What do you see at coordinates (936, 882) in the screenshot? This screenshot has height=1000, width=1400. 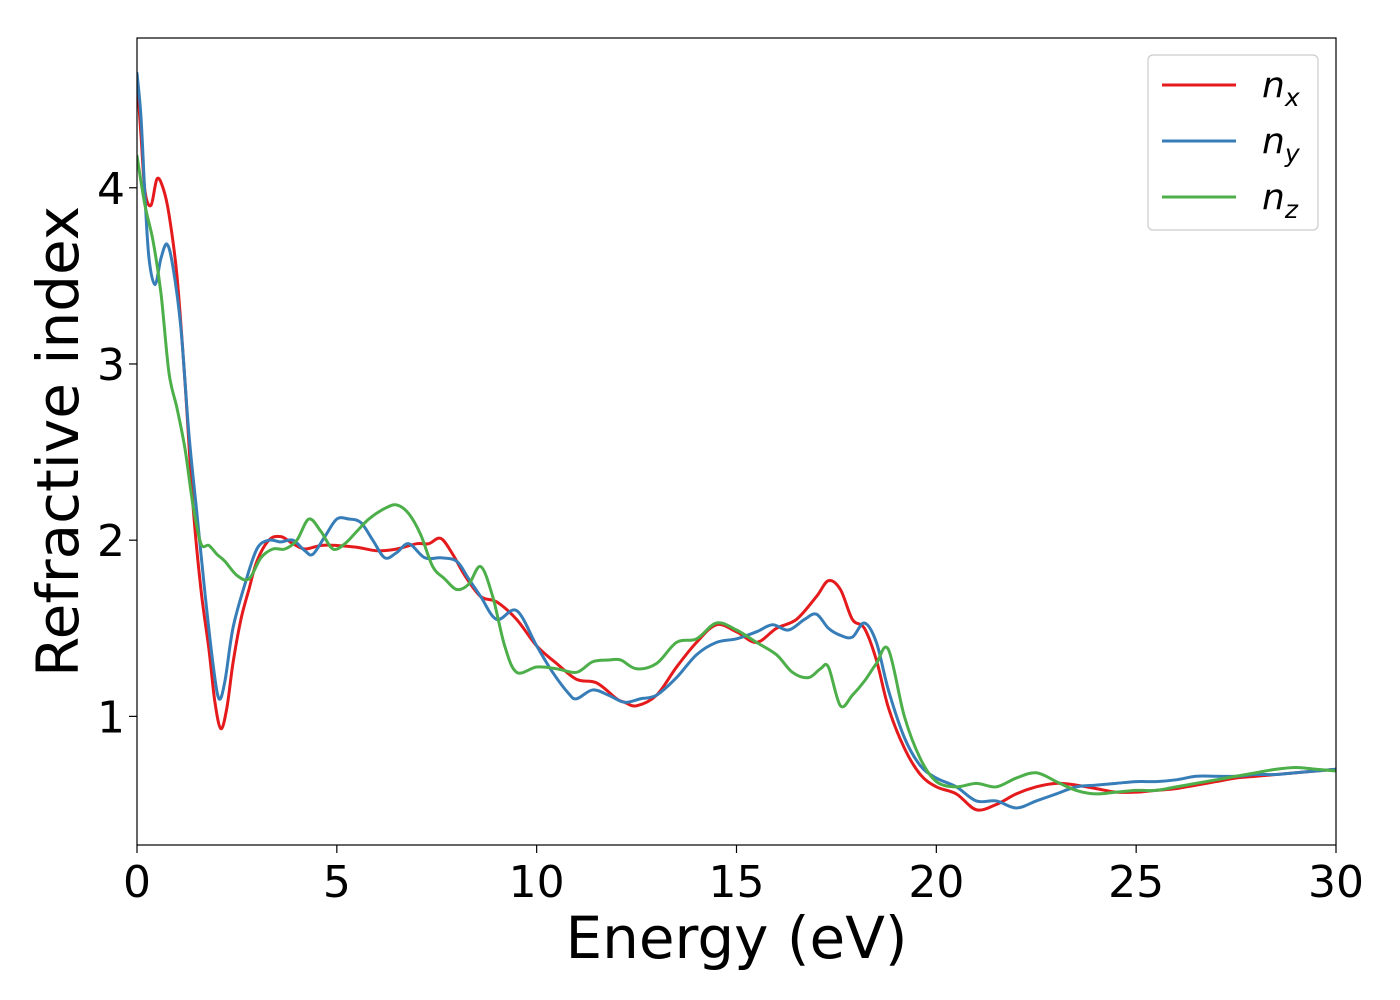 I see `x-tick-label: 20` at bounding box center [936, 882].